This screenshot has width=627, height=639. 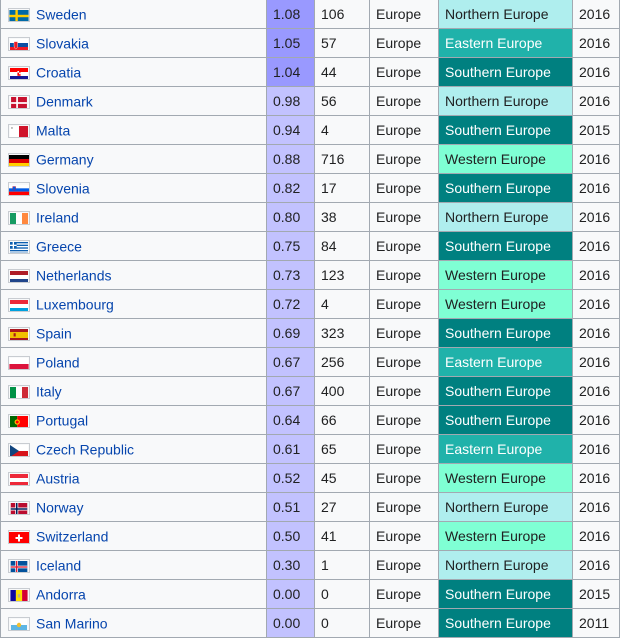 I want to click on flag-switzerland-icon, so click(x=19, y=536).